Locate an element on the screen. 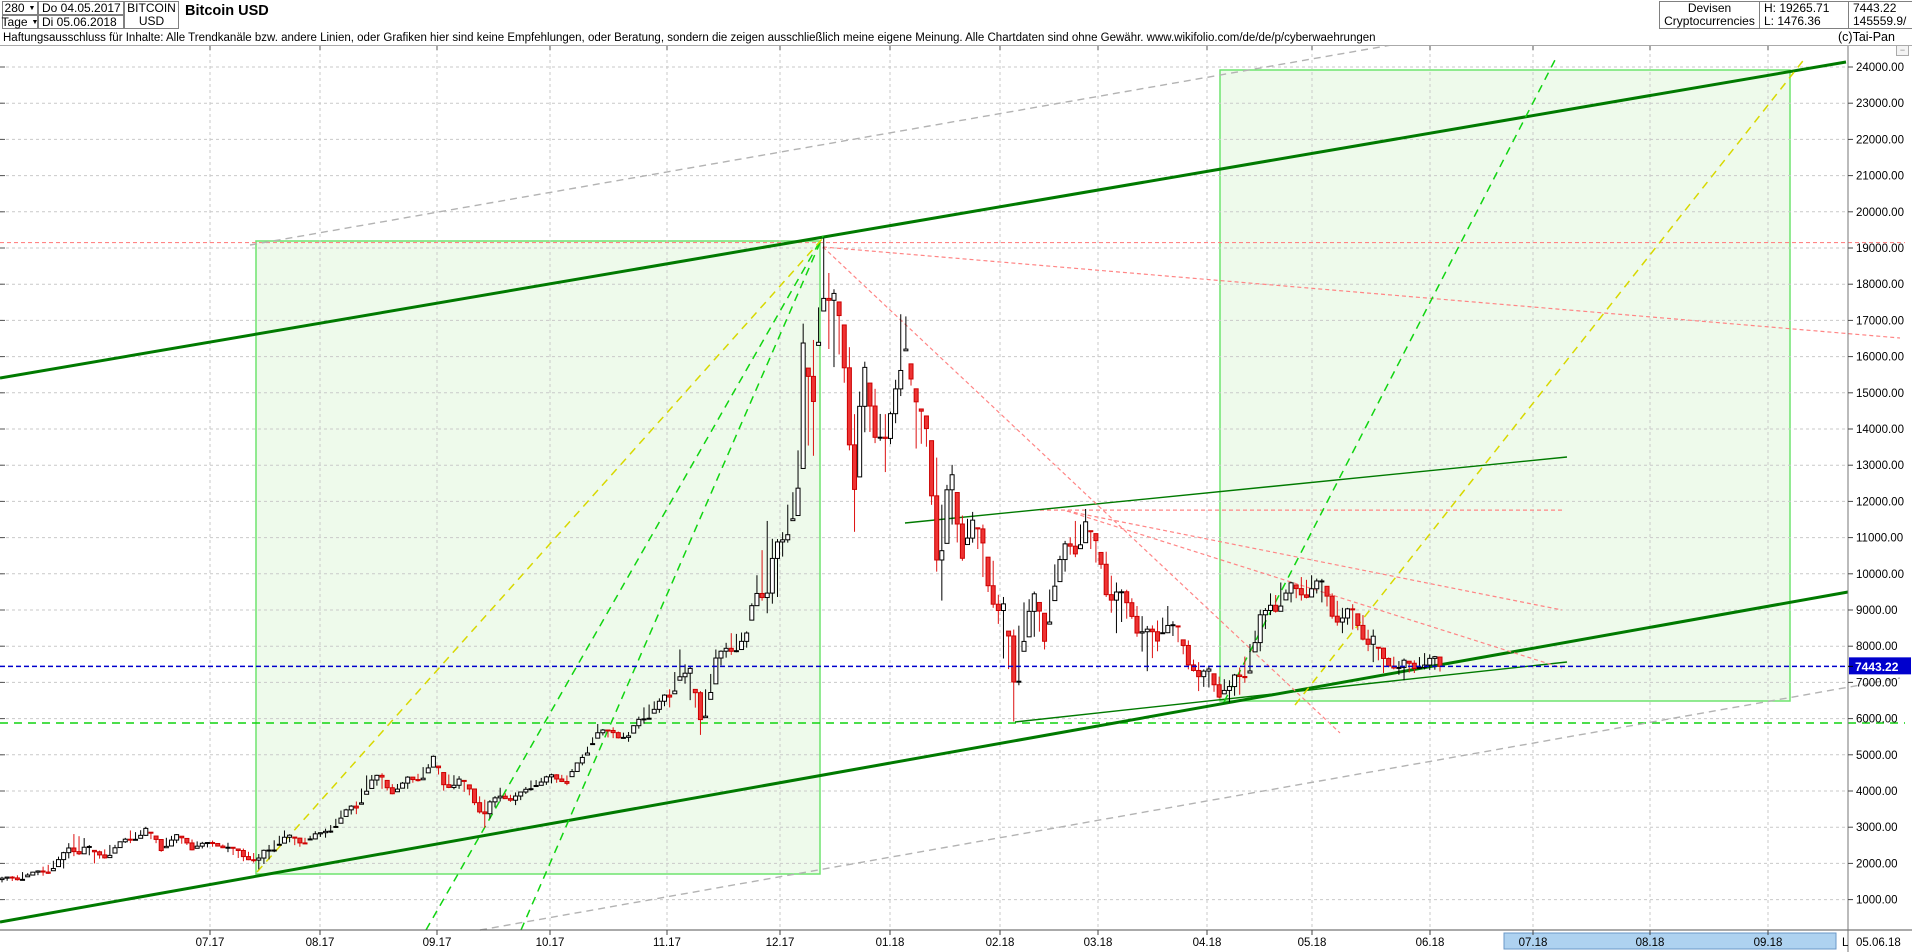 The width and height of the screenshot is (1912, 952). date-to-value: Di 05.06.2018 is located at coordinates (79, 22).